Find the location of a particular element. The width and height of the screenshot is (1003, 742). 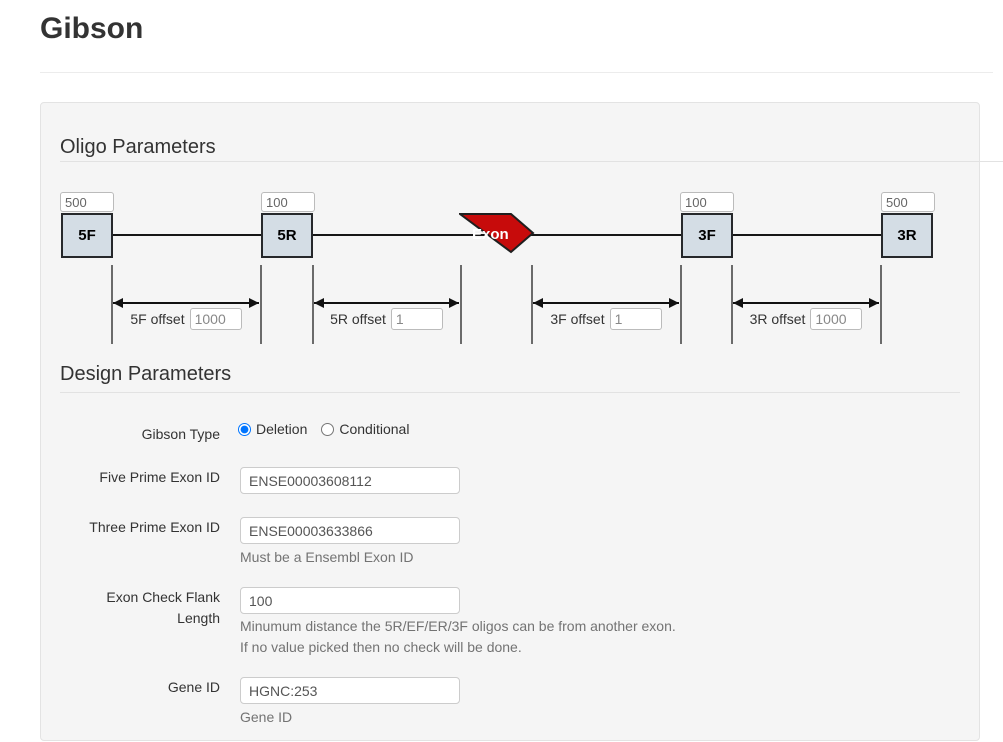

deletion-radio is located at coordinates (244, 429).